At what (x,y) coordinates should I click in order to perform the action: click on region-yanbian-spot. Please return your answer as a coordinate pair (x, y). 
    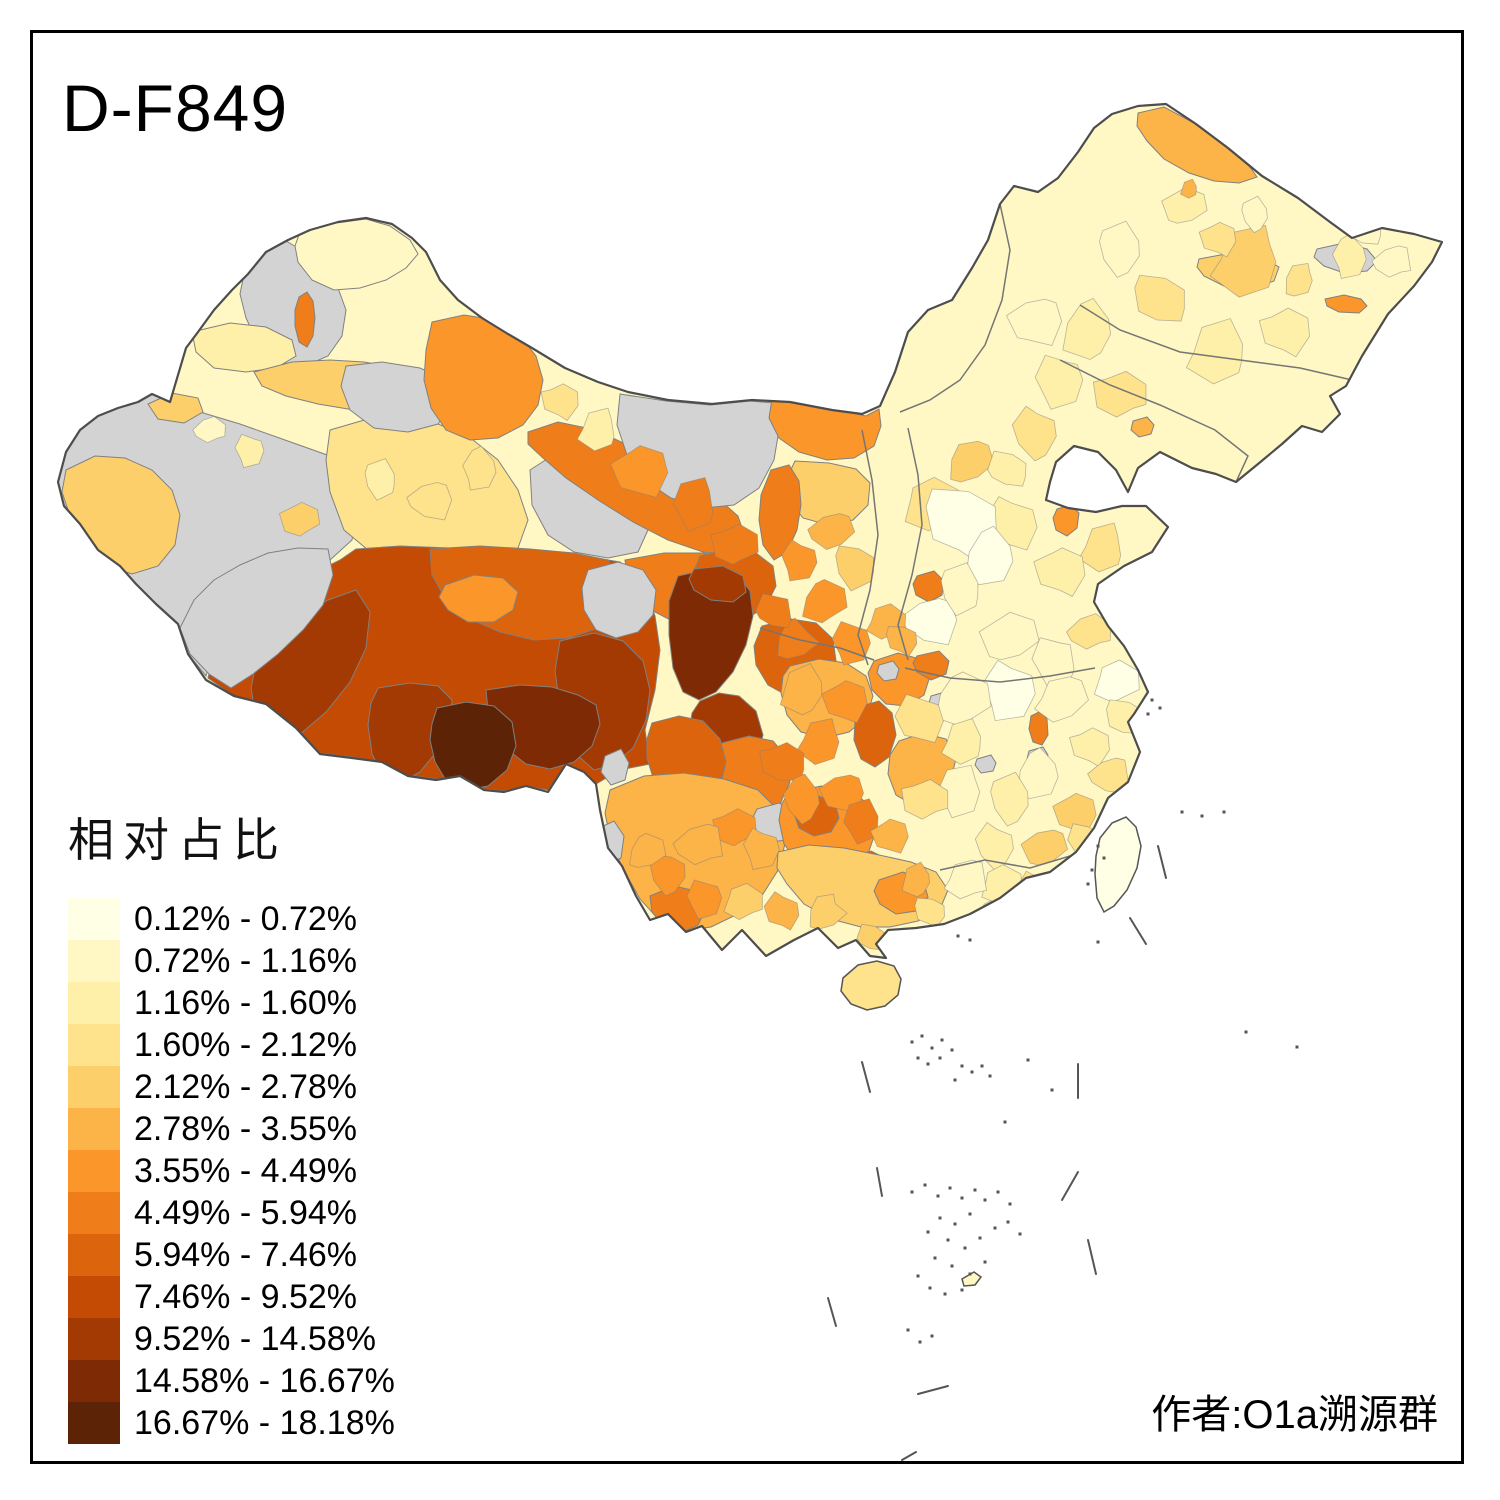
    Looking at the image, I should click on (1346, 304).